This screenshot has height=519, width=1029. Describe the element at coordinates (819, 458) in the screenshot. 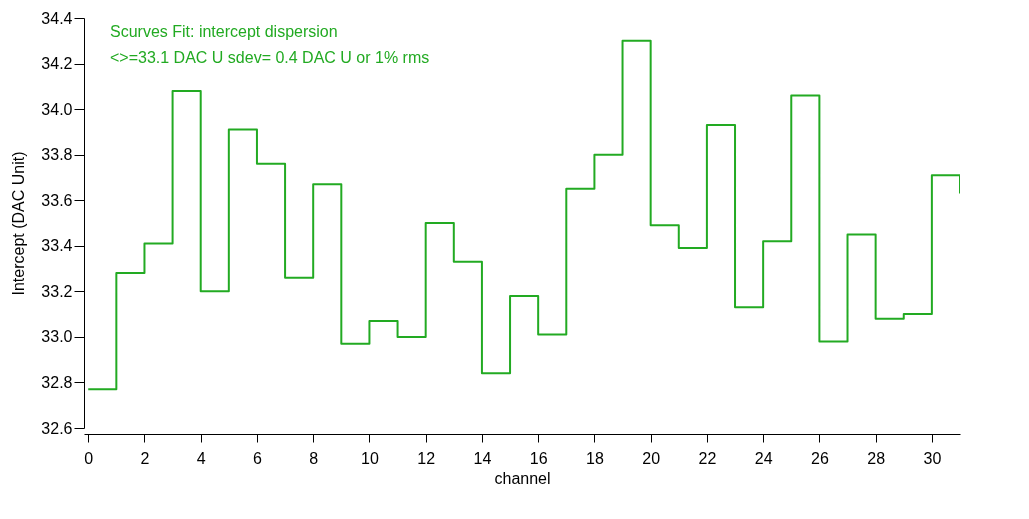

I see `x-tick-label: 26` at that location.